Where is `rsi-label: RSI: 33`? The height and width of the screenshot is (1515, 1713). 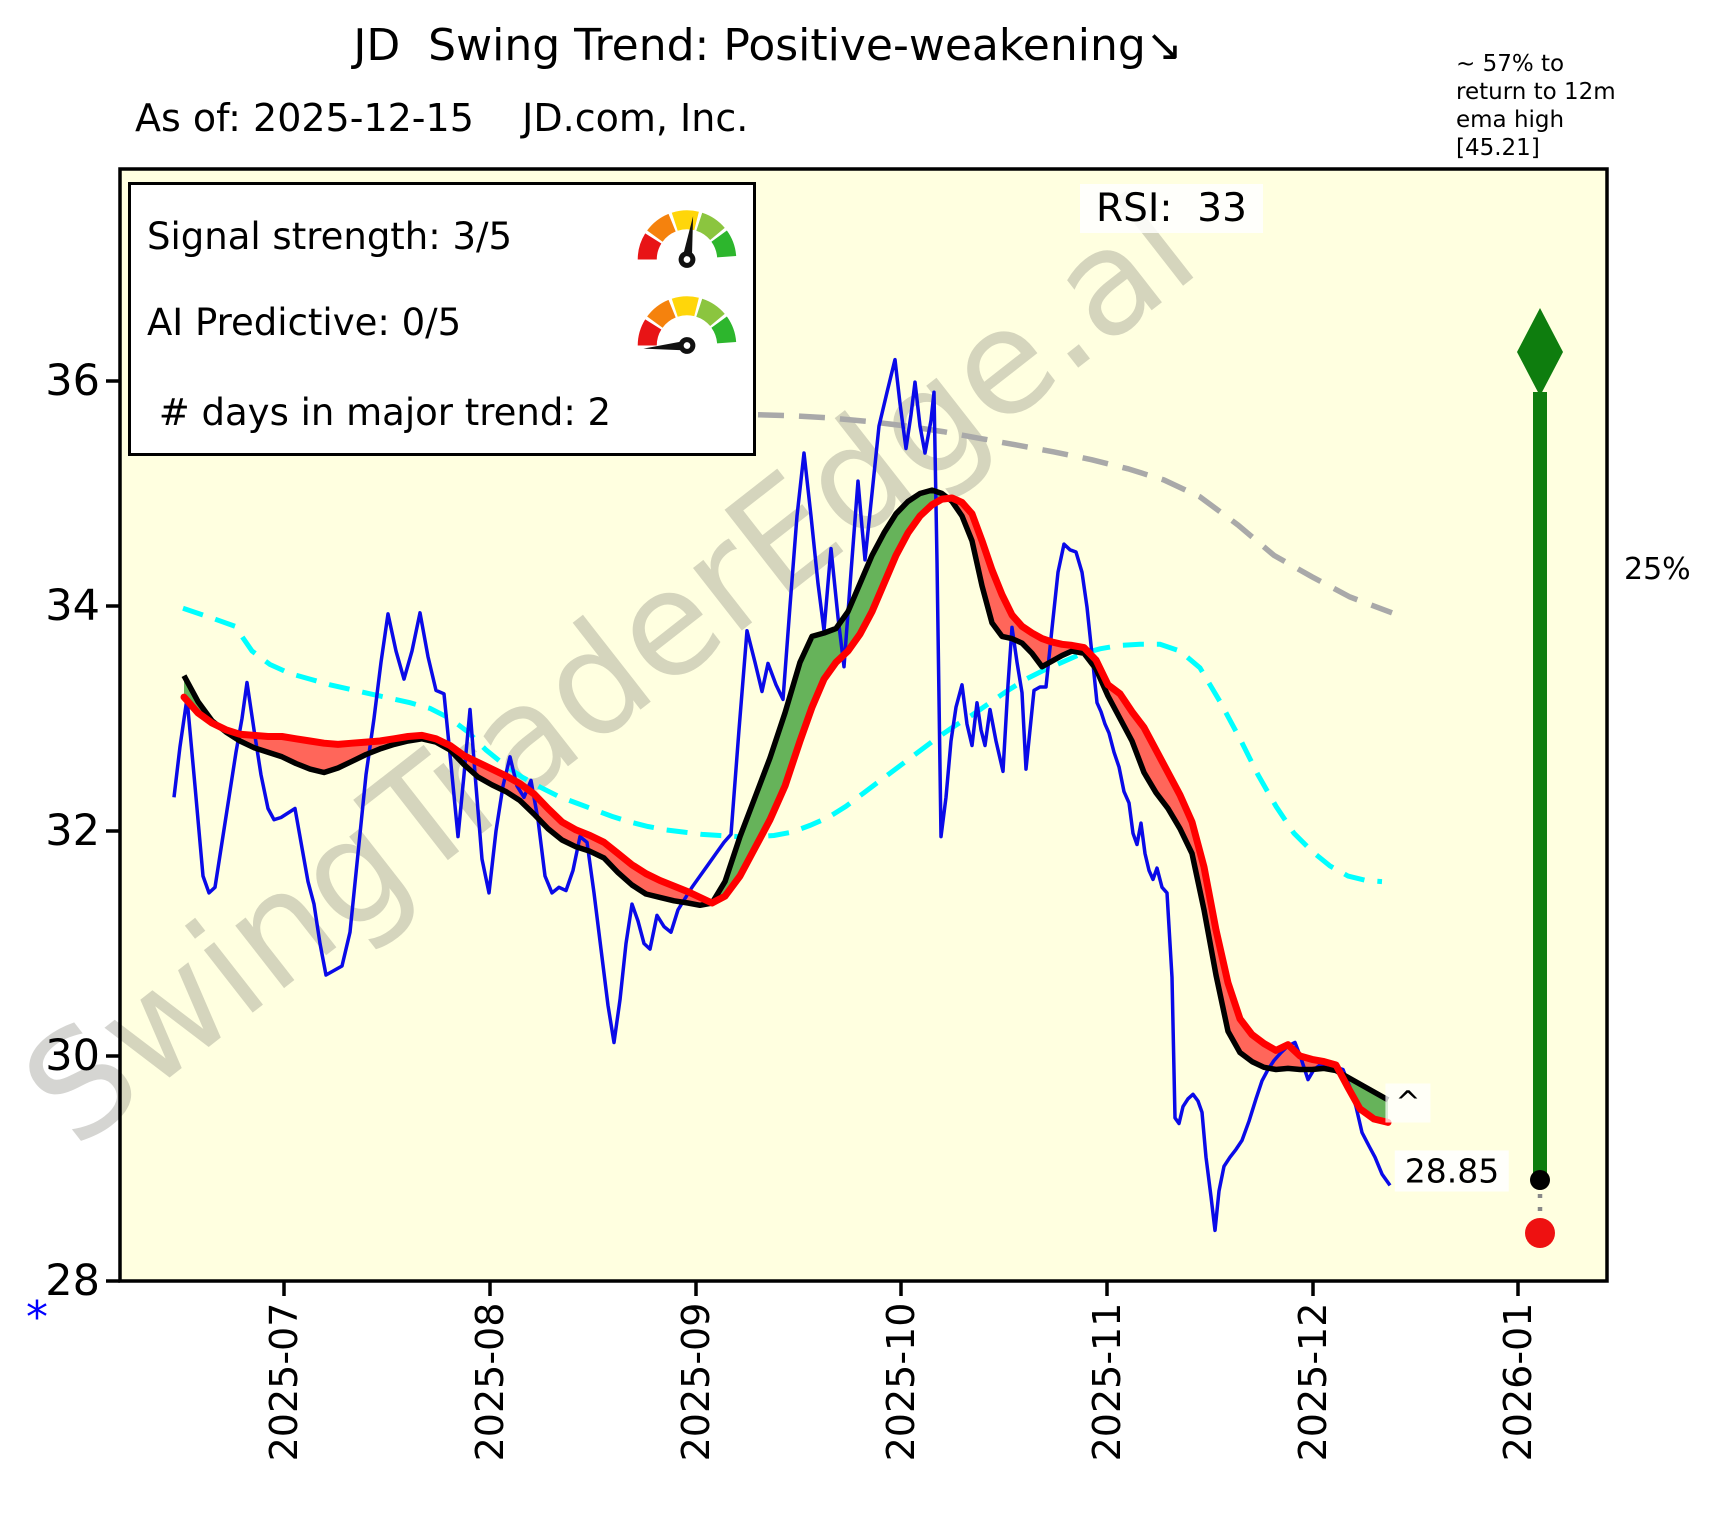 rsi-label: RSI: 33 is located at coordinates (1171, 208).